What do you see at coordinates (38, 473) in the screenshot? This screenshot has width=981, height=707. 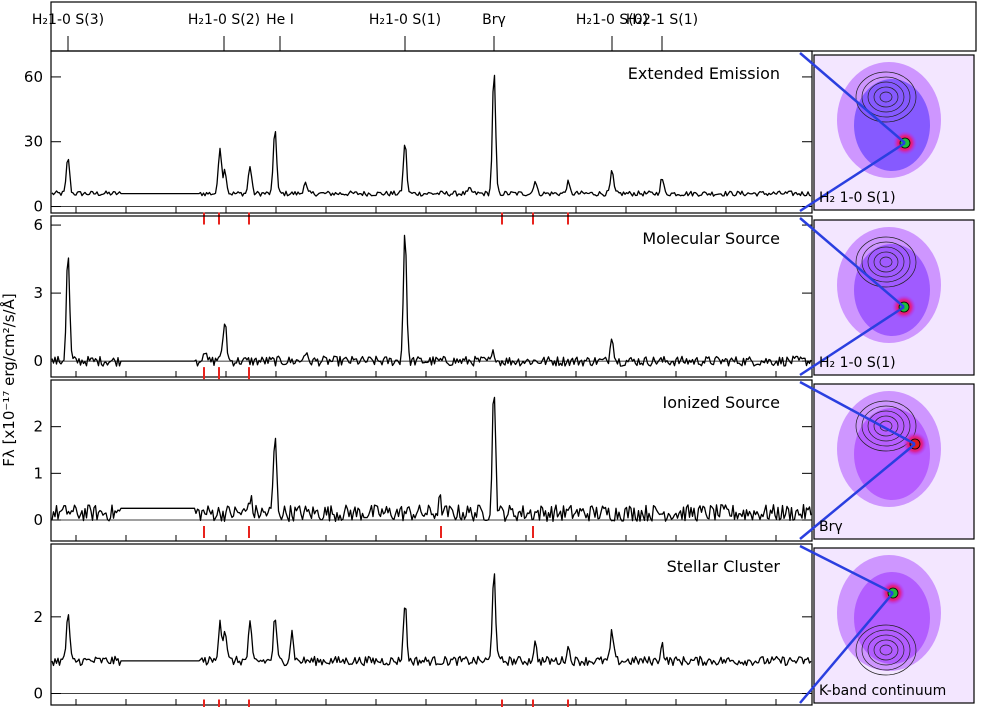 I see `y-tick-label: 1` at bounding box center [38, 473].